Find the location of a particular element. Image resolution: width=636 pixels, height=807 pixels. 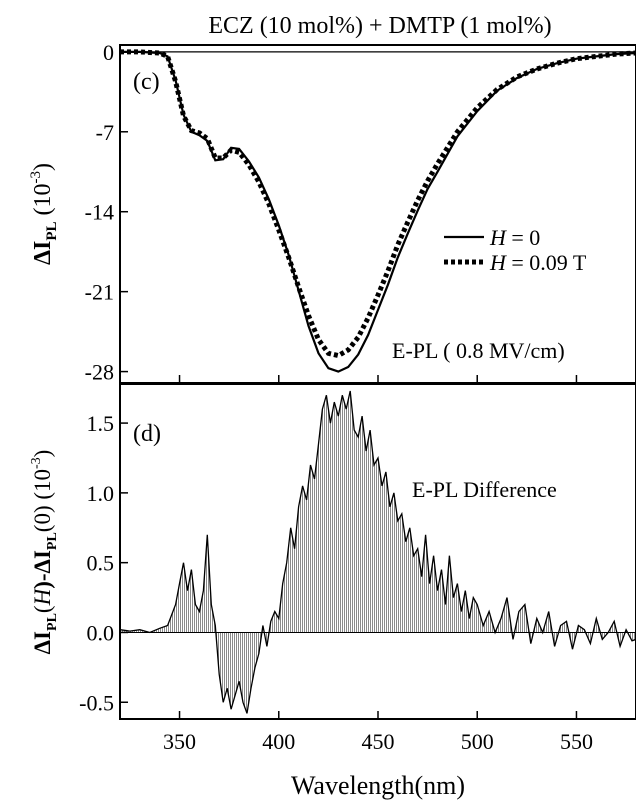

y-tick-label: 1.0 is located at coordinates (101, 493).